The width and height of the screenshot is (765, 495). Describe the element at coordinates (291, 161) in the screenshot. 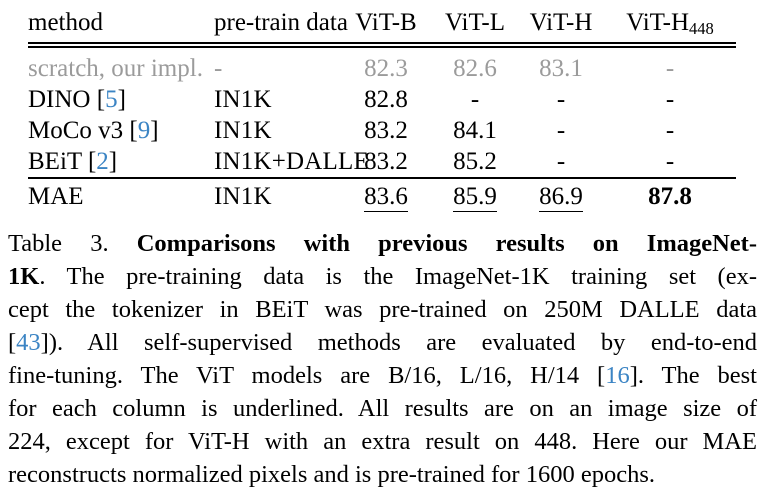

I see `pretrain-data-cell: IN1K+DALLE` at that location.